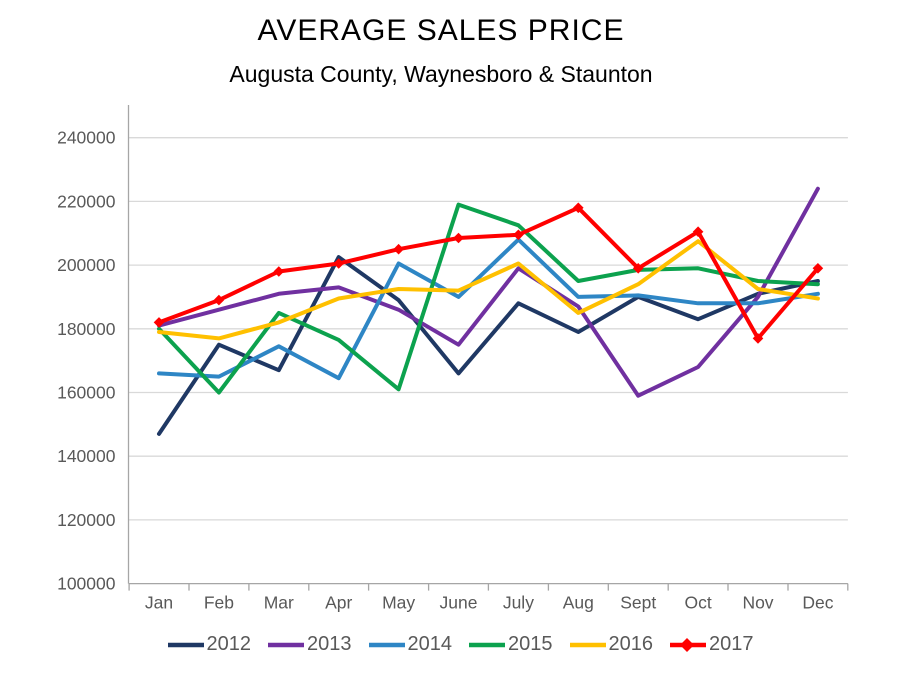  What do you see at coordinates (86, 456) in the screenshot?
I see `y-tick-label: 140000` at bounding box center [86, 456].